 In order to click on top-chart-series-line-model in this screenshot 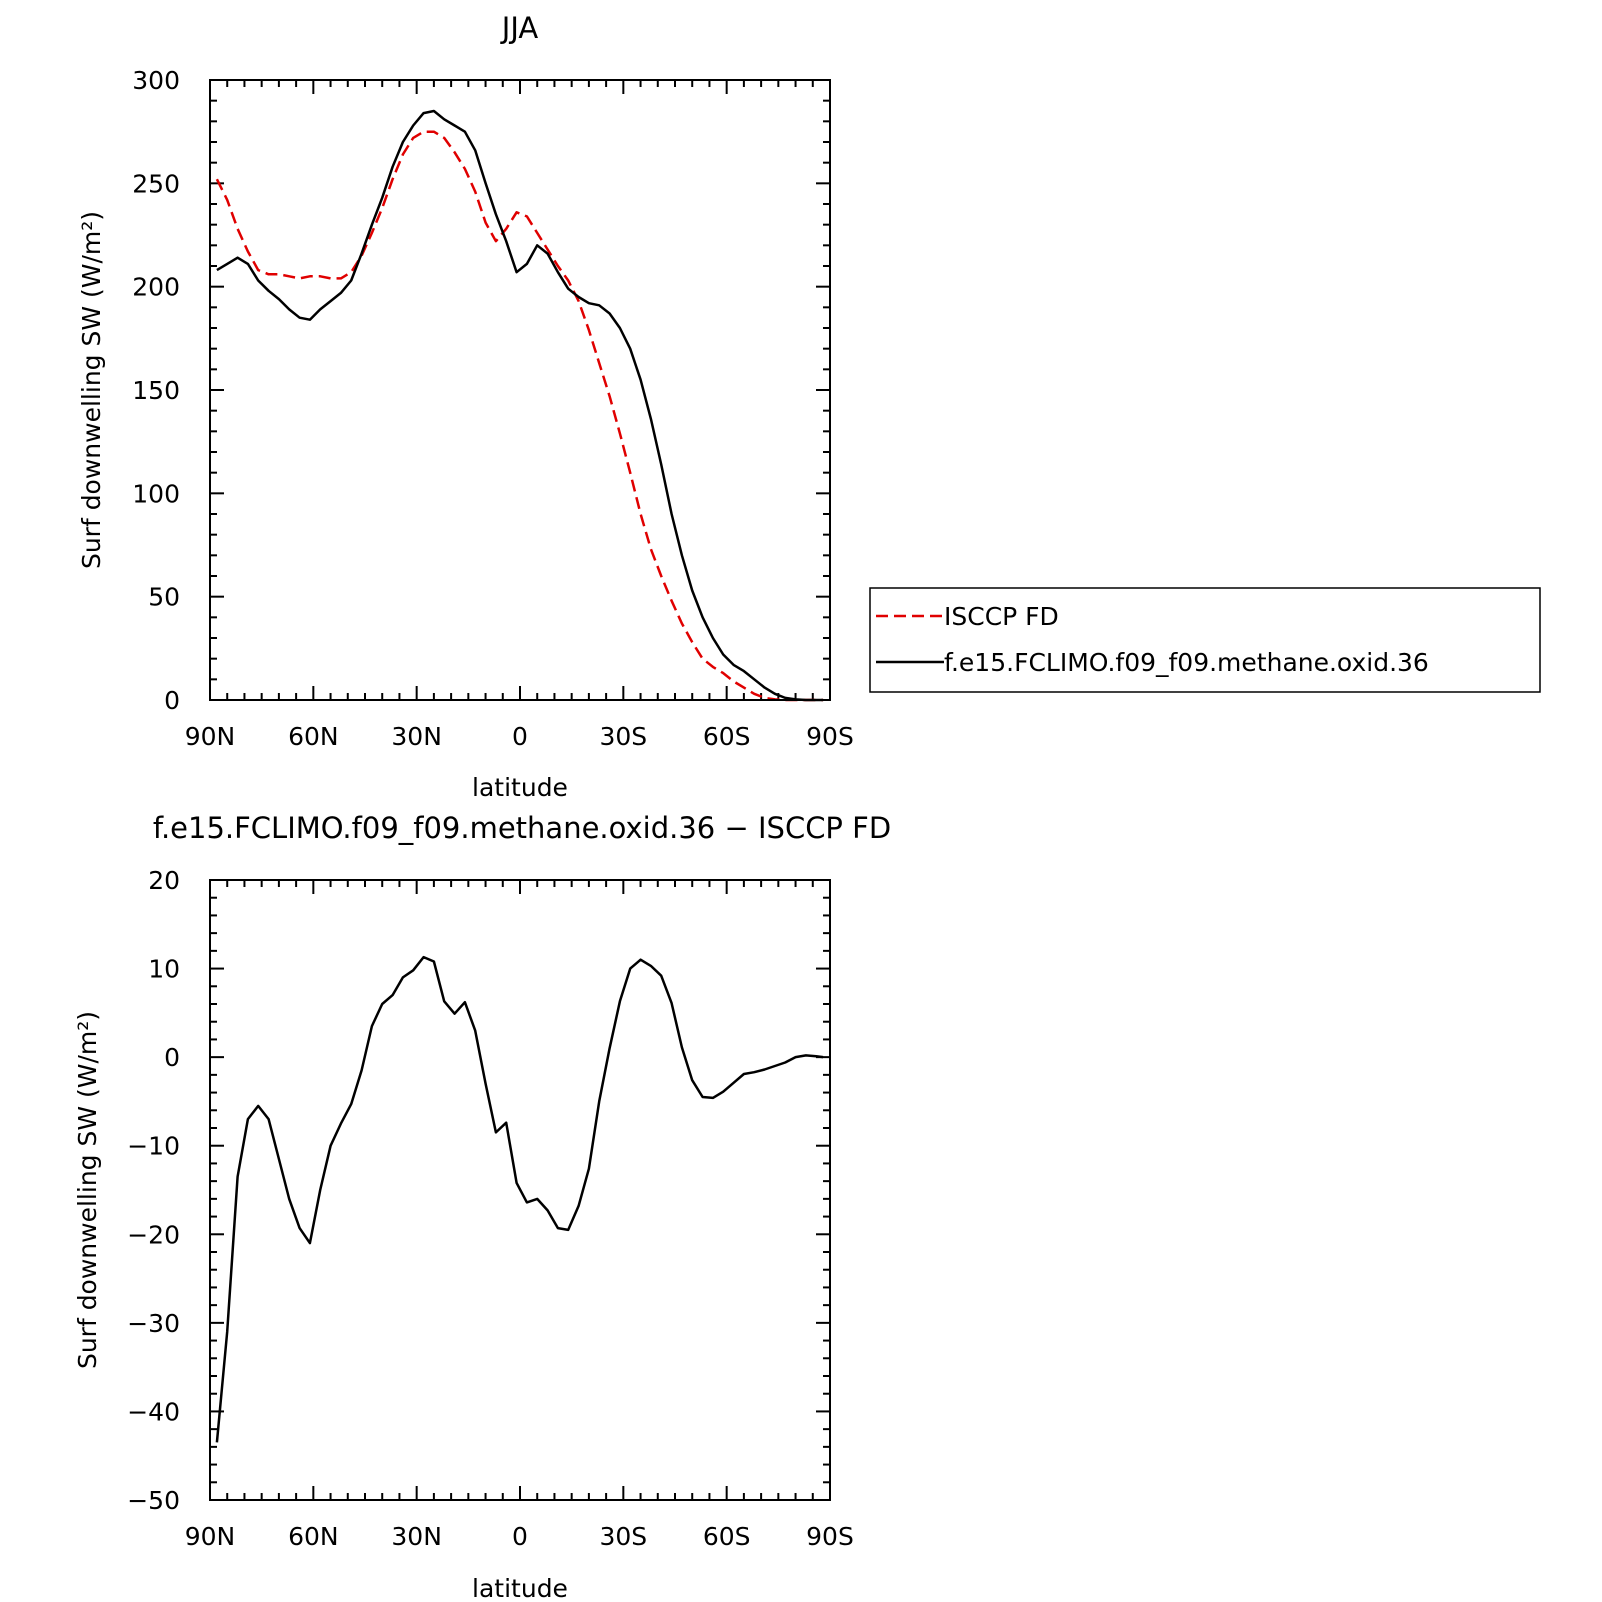, I will do `click(520, 405)`.